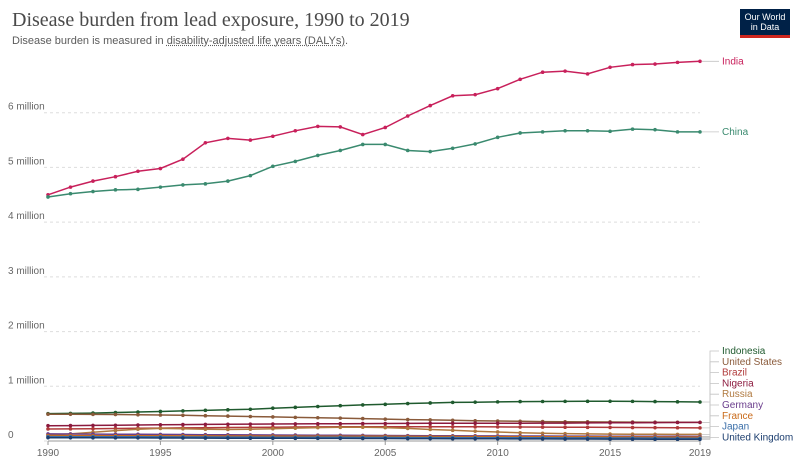 This screenshot has width=800, height=466. I want to click on dalys-link: disability-adjusted life years (DALYs), so click(256, 41).